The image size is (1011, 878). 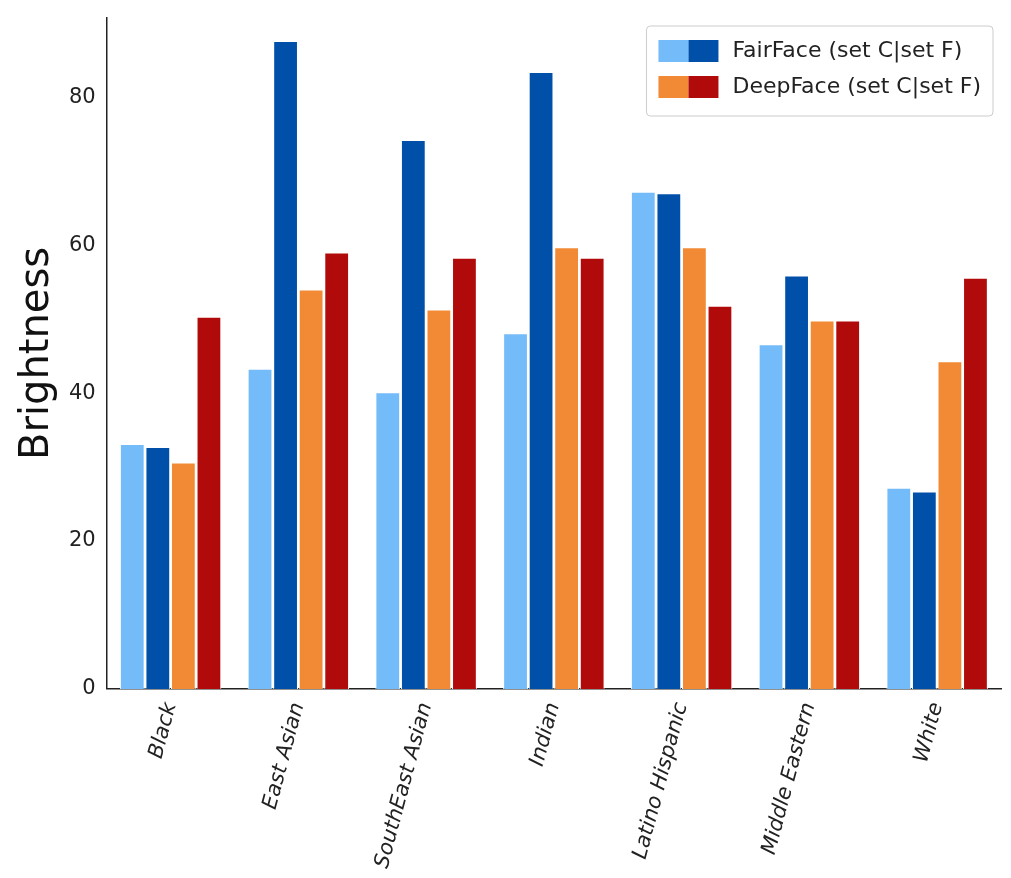 I want to click on legend-label: FairFace (set C|set F), so click(x=847, y=49).